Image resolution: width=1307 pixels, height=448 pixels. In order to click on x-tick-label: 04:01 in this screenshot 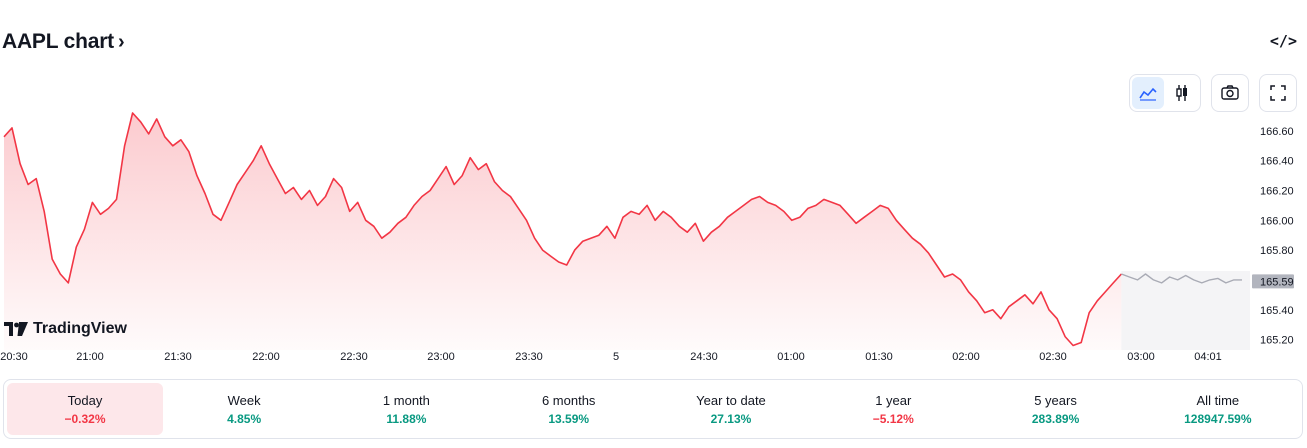, I will do `click(1208, 357)`.